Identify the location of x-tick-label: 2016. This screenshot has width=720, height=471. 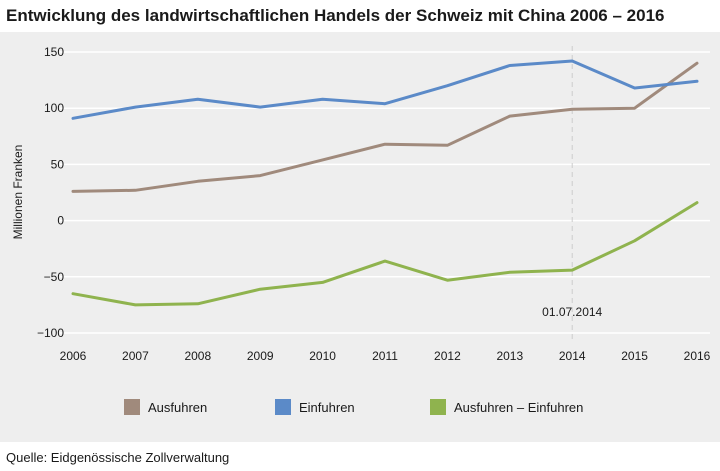
(697, 356).